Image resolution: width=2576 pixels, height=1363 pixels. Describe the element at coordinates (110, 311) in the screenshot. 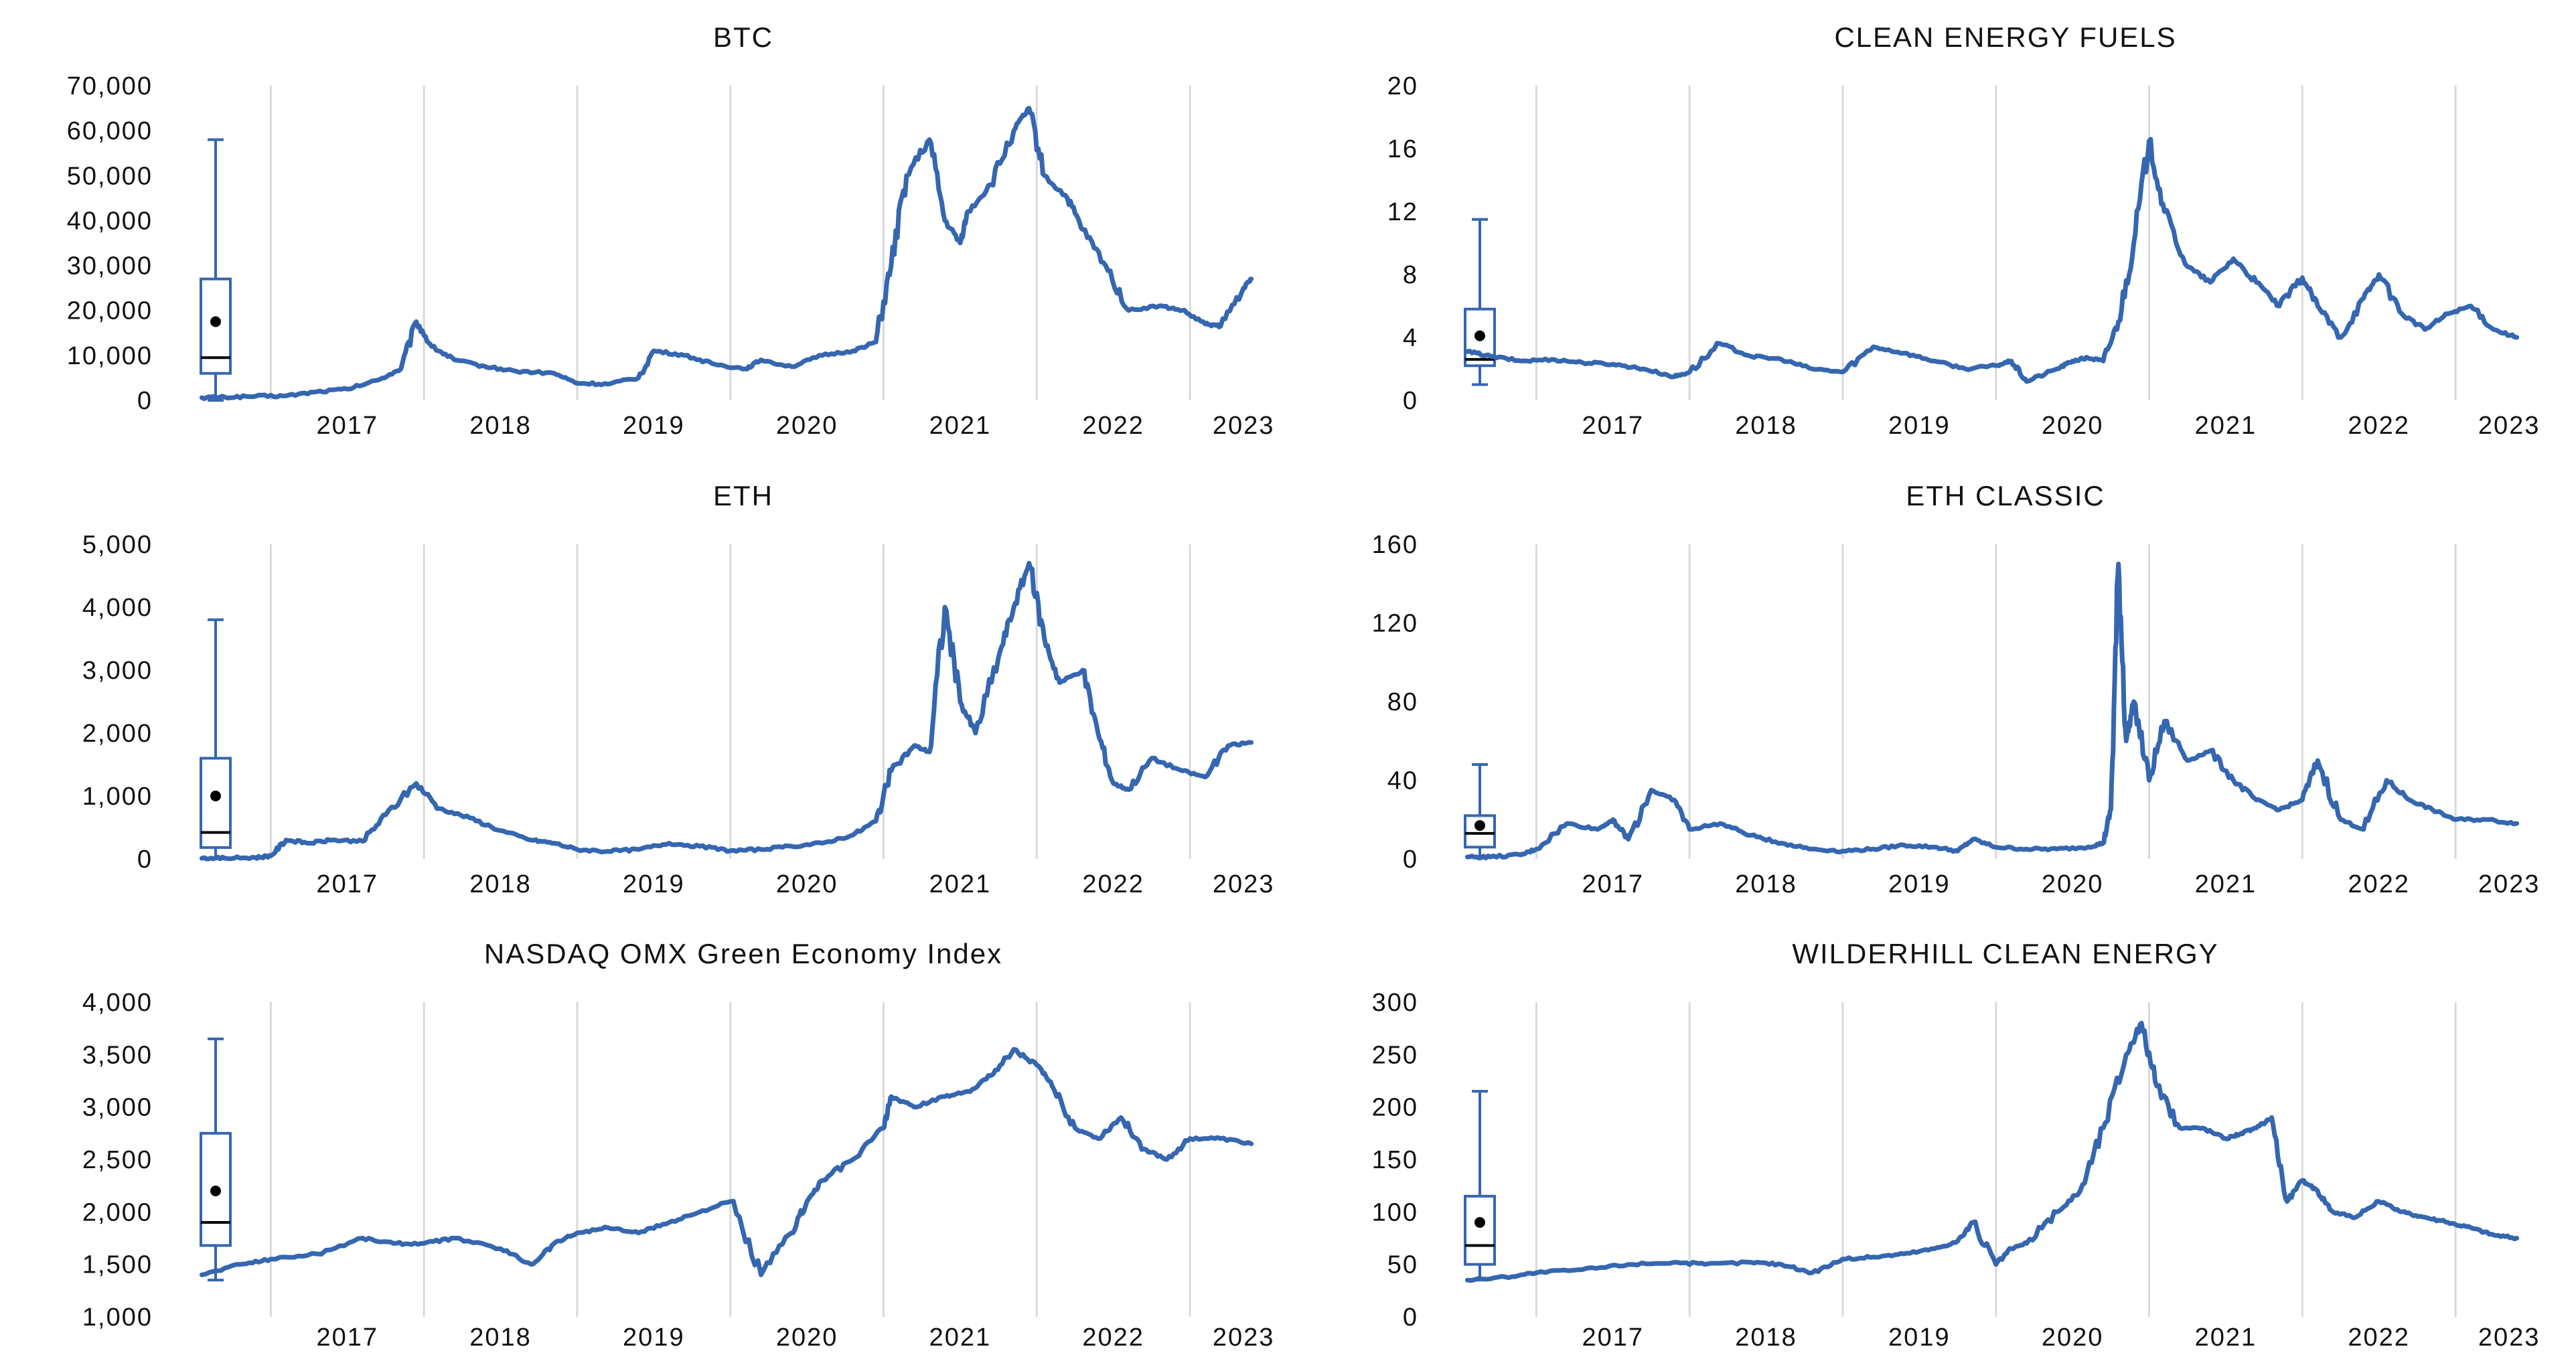

I see `y-tick-label: 20,000` at that location.